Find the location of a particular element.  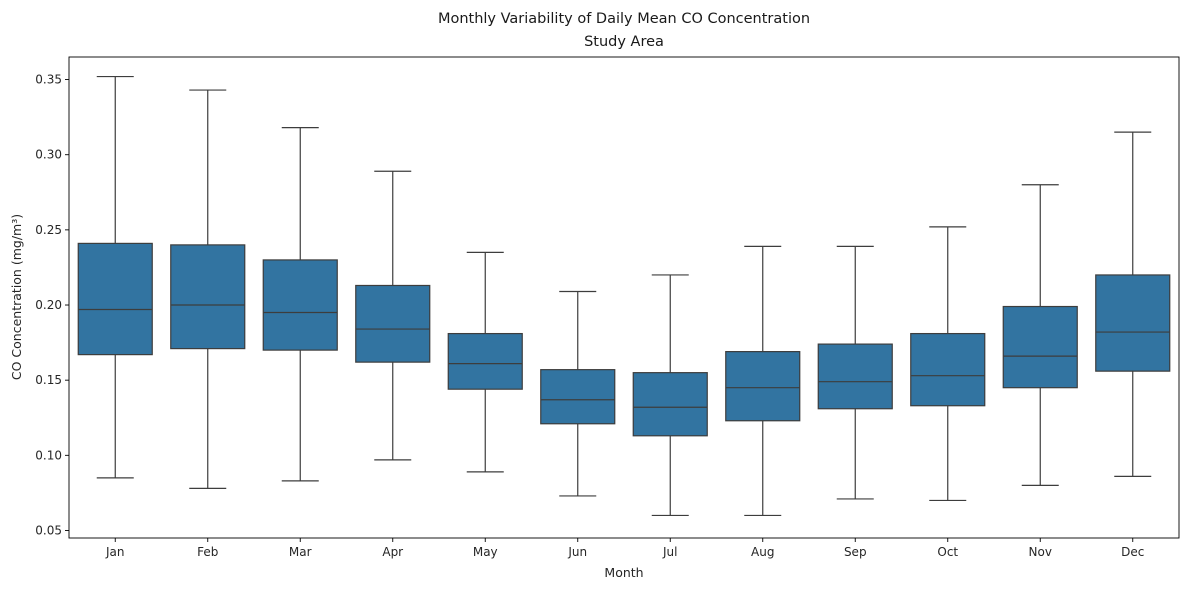

box-sep is located at coordinates (855, 372).